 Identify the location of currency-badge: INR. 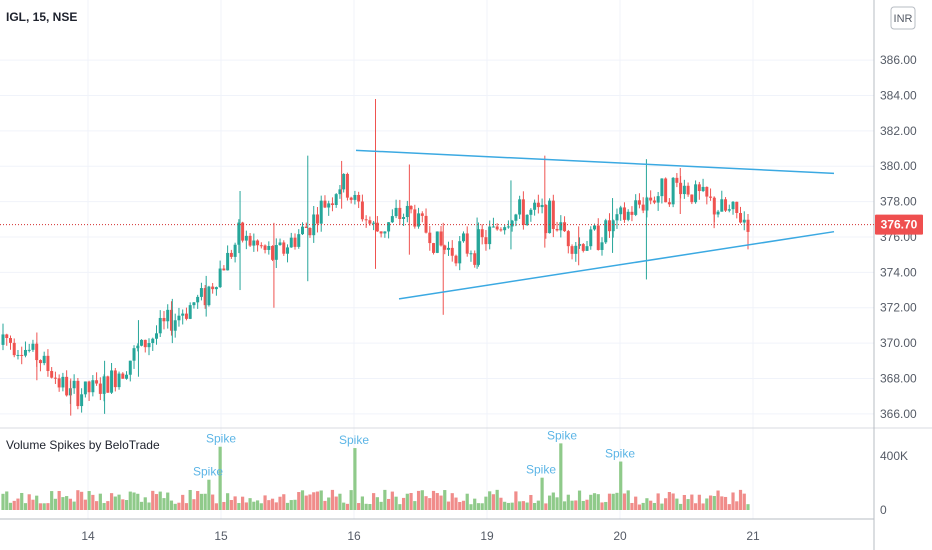
(903, 18).